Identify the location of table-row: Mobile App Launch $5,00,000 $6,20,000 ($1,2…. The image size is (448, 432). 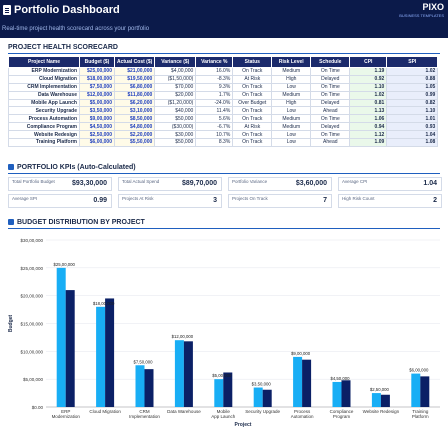
(223, 103).